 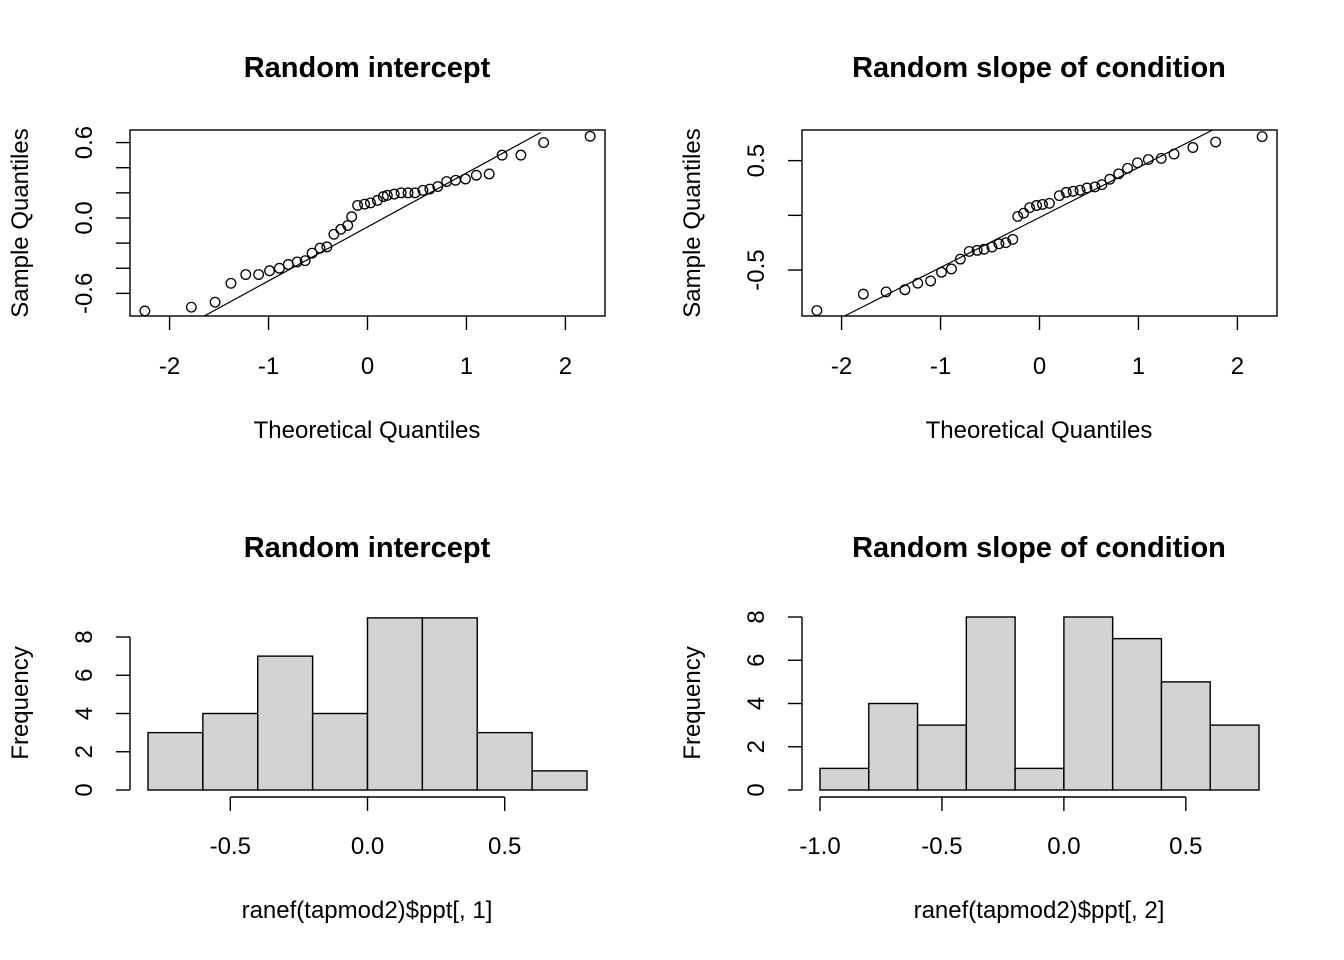 I want to click on x-tick-label: -2, so click(x=841, y=366).